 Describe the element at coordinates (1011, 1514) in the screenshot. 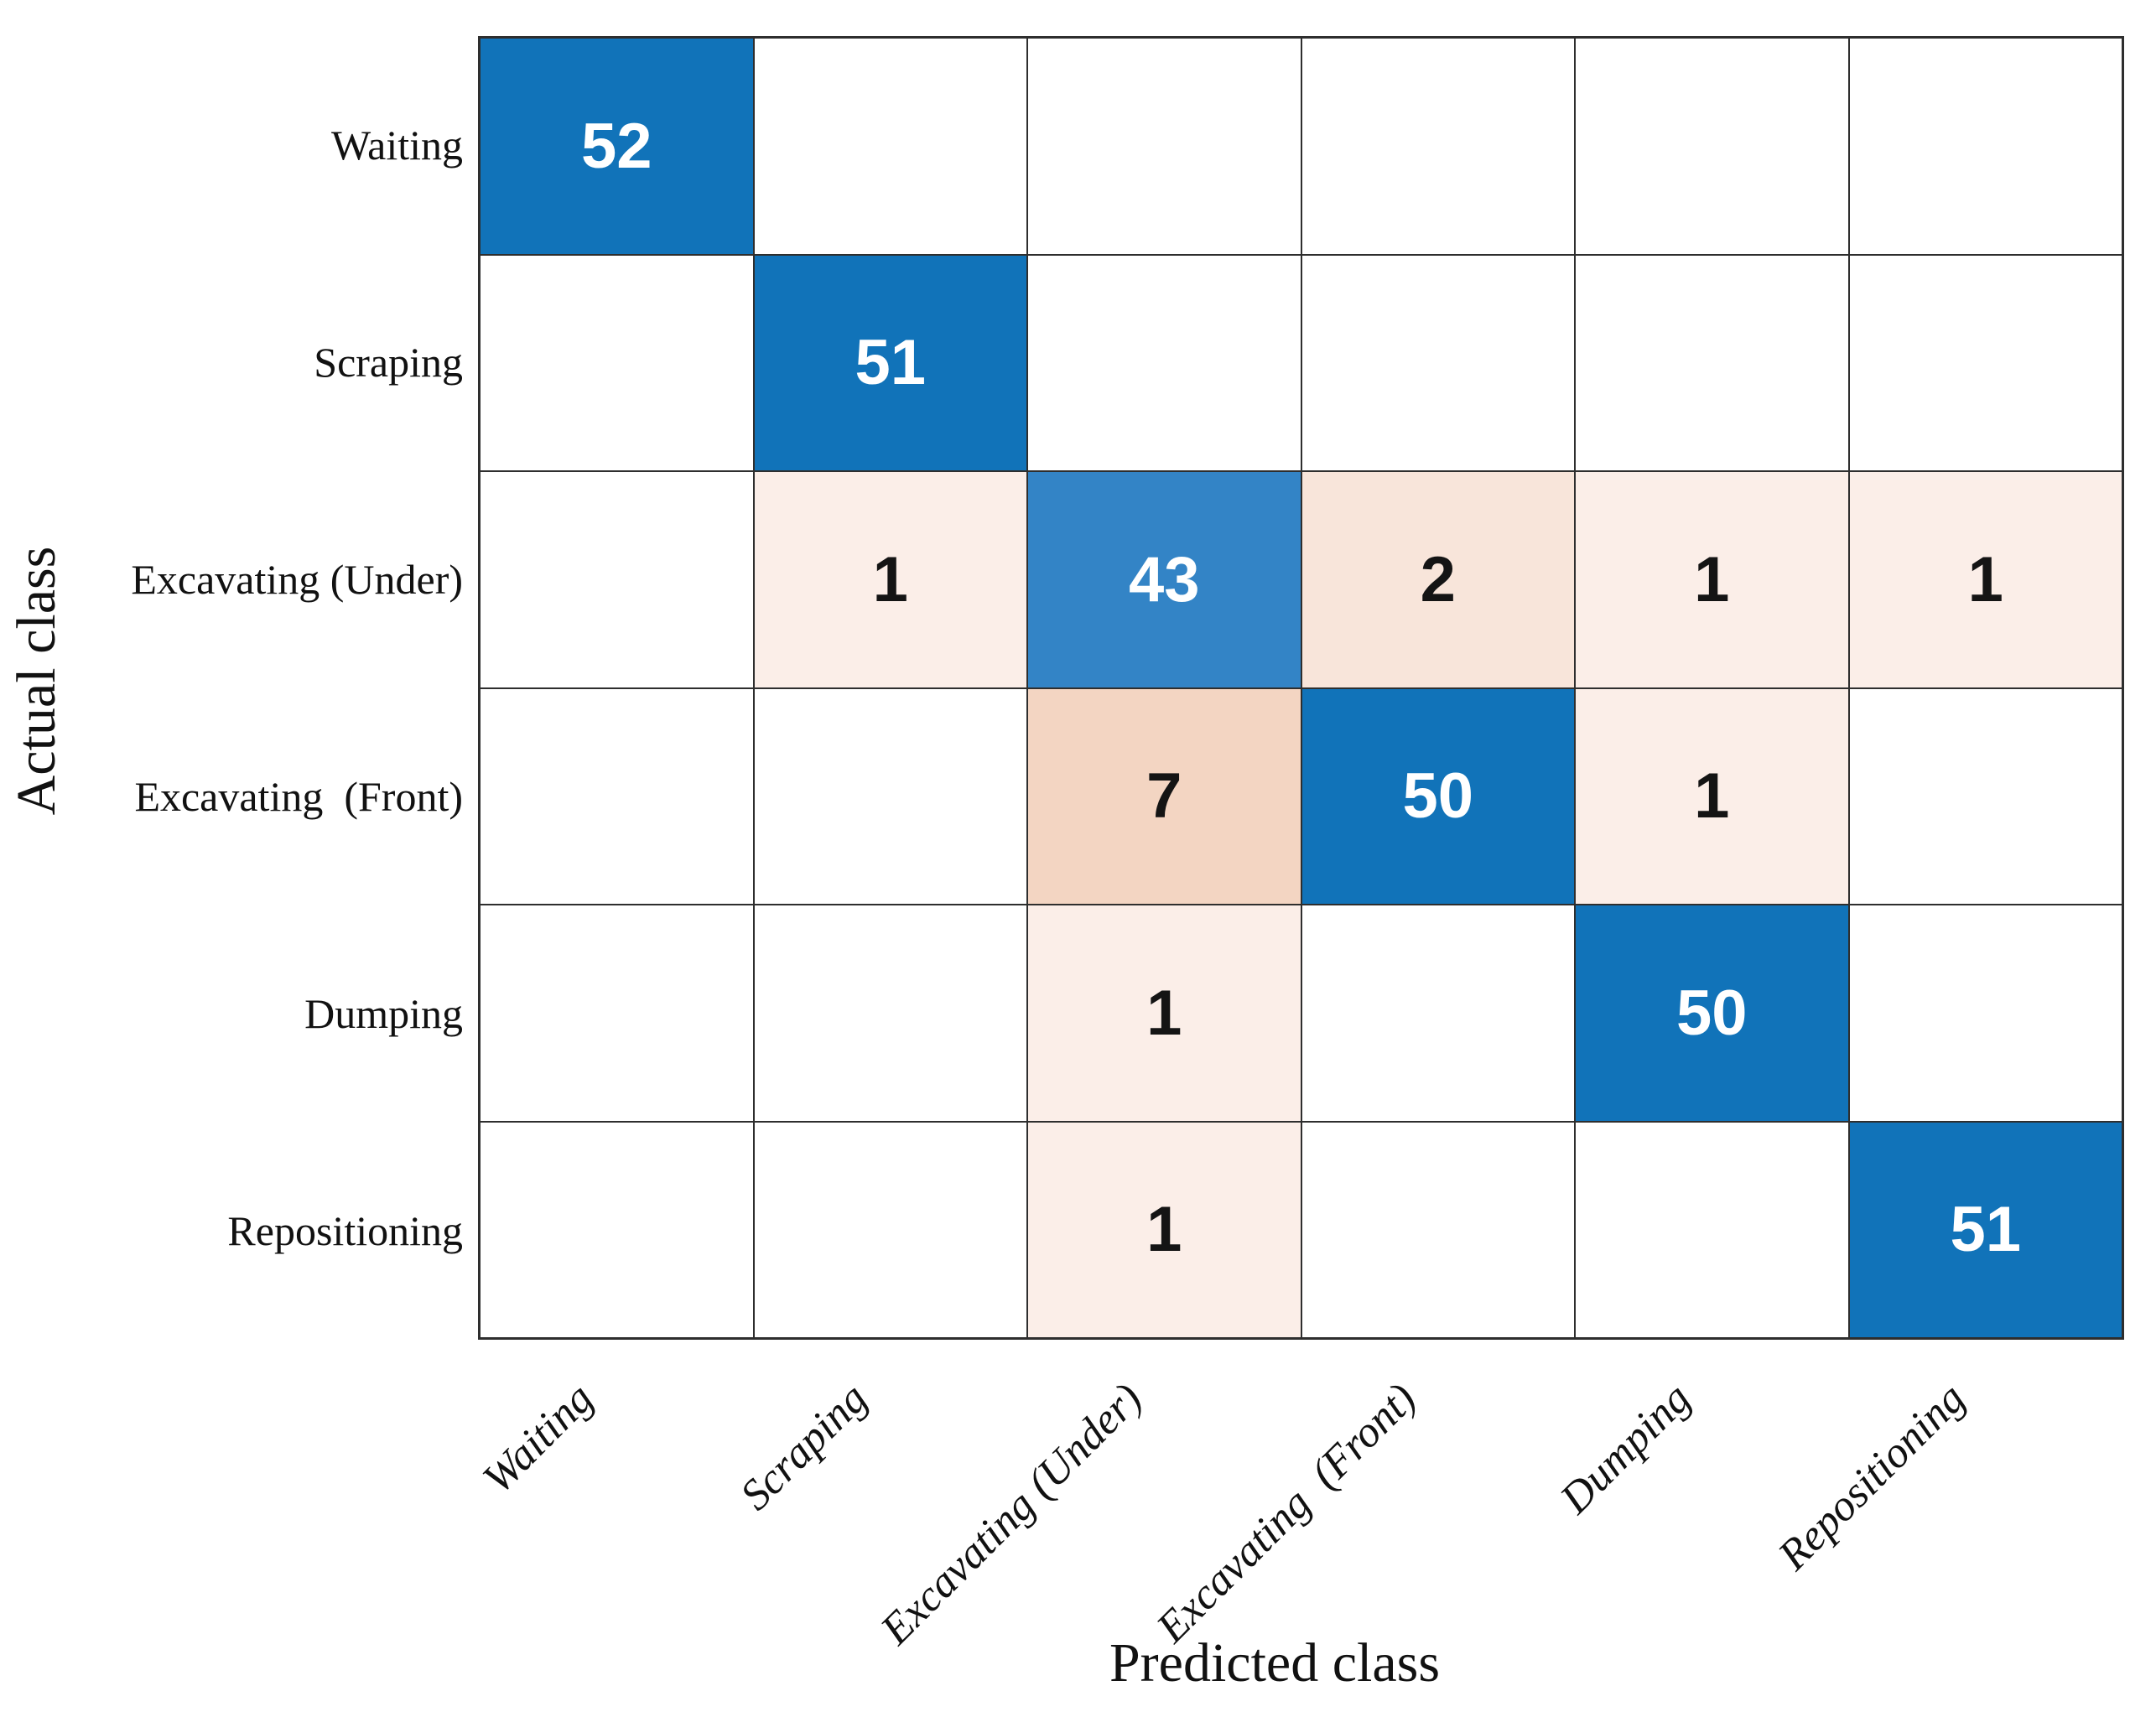

I see `x-tick-label: Excavating (Under)` at that location.